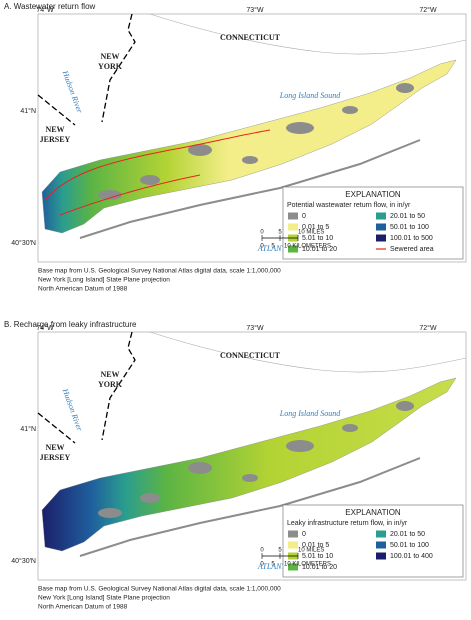  What do you see at coordinates (110, 66) in the screenshot?
I see `place-label-line: YORK` at bounding box center [110, 66].